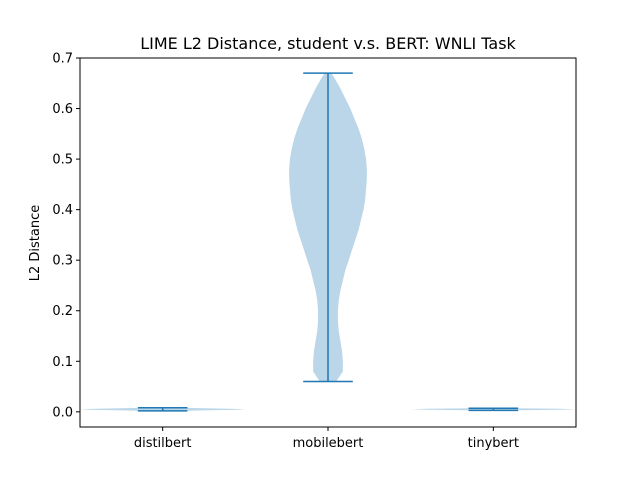 This screenshot has width=640, height=480. What do you see at coordinates (493, 443) in the screenshot?
I see `x-tick-label: tinybert` at bounding box center [493, 443].